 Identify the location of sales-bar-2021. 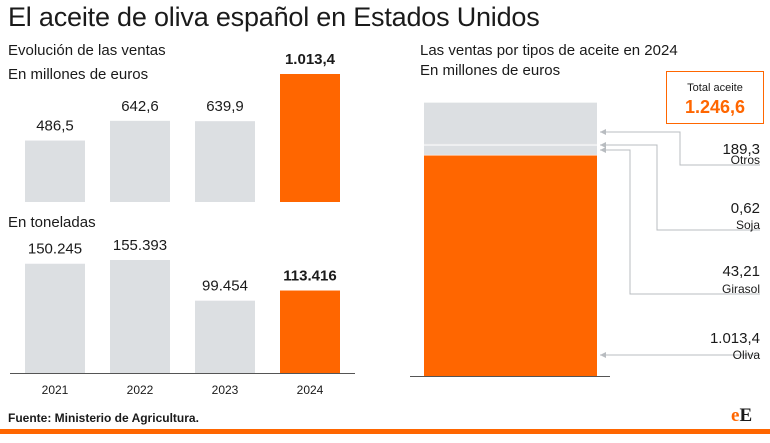
(55, 171).